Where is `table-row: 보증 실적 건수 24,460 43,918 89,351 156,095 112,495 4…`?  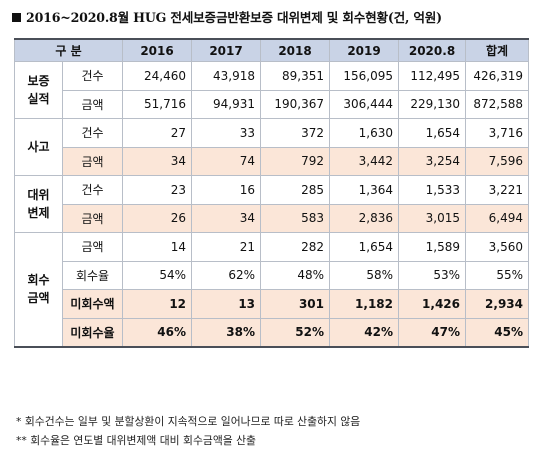
table-row: 보증 실적 건수 24,460 43,918 89,351 156,095 112,495 4… is located at coordinates (272, 90).